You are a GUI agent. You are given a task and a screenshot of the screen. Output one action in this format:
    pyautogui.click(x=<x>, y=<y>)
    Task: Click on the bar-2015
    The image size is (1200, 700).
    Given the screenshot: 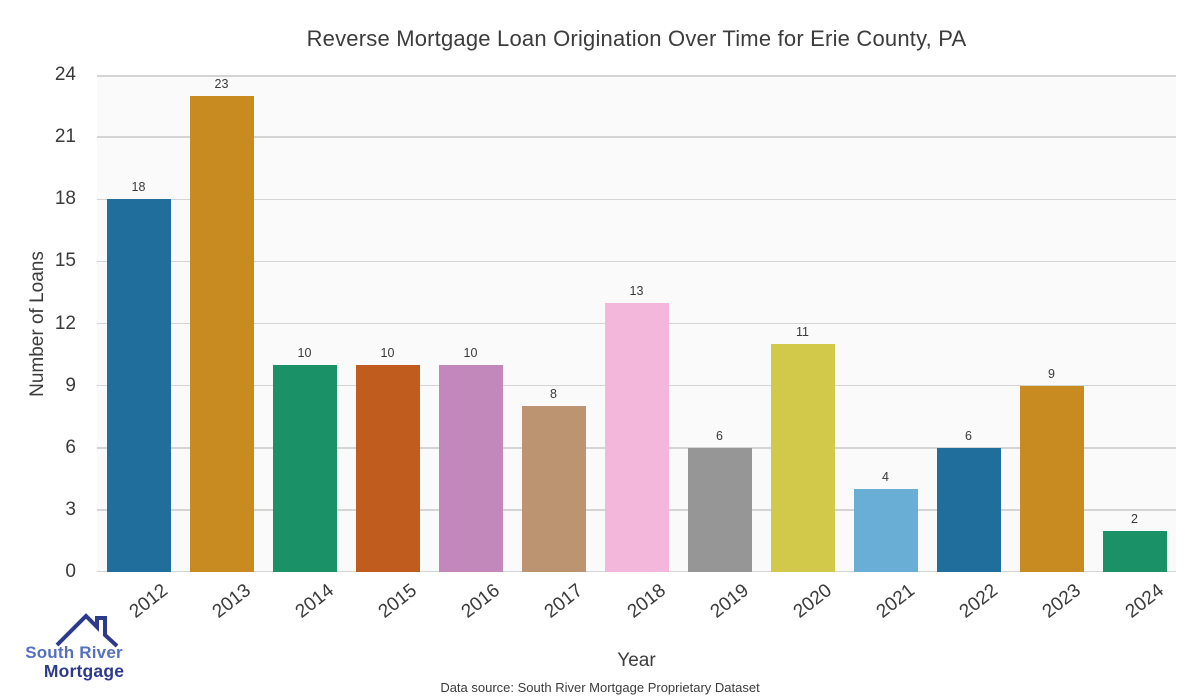 What is the action you would take?
    pyautogui.click(x=387, y=468)
    